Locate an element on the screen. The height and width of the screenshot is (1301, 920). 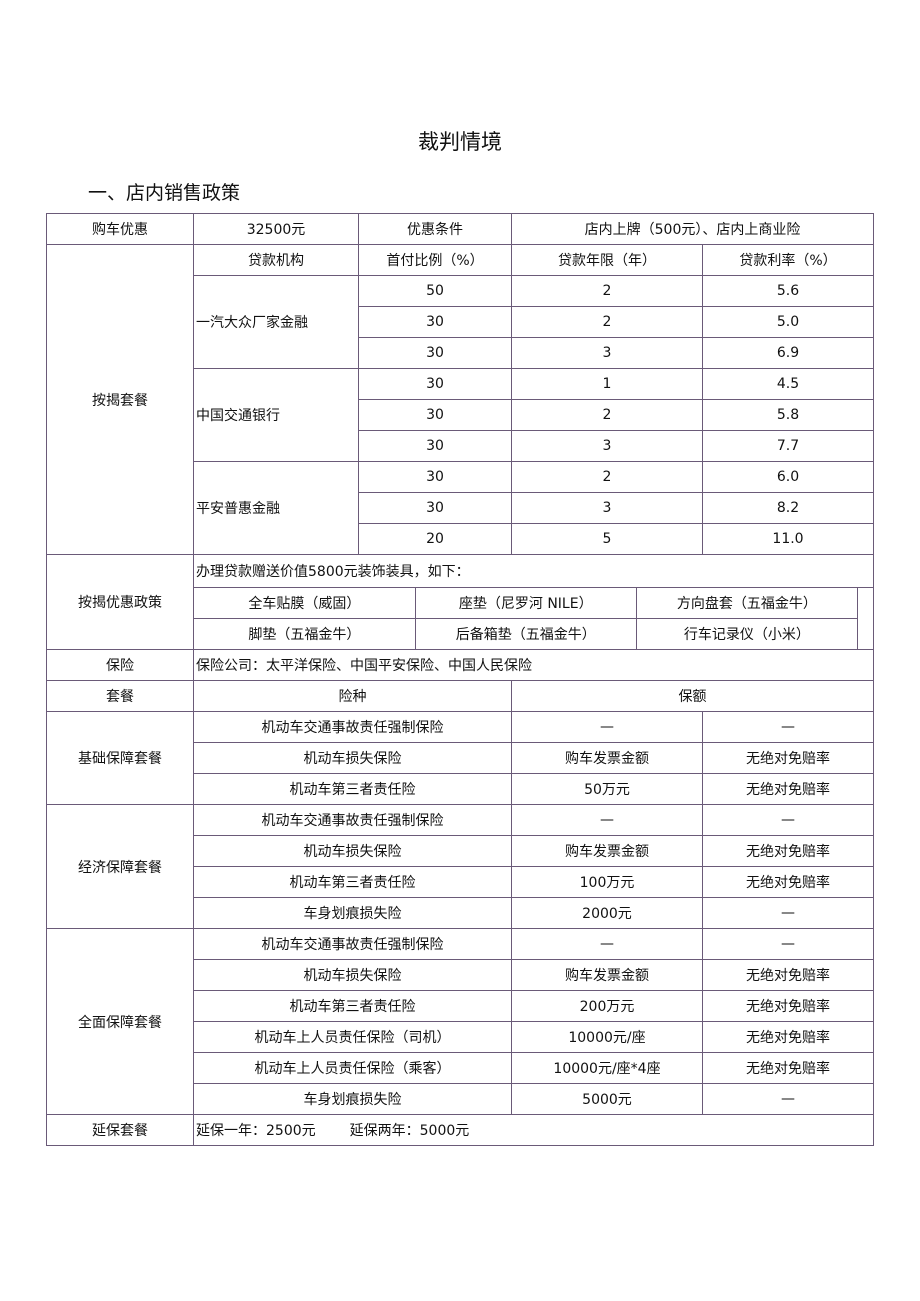
insurance-package-row: 车身划痕损失险 2000元 — is located at coordinates (461, 913).